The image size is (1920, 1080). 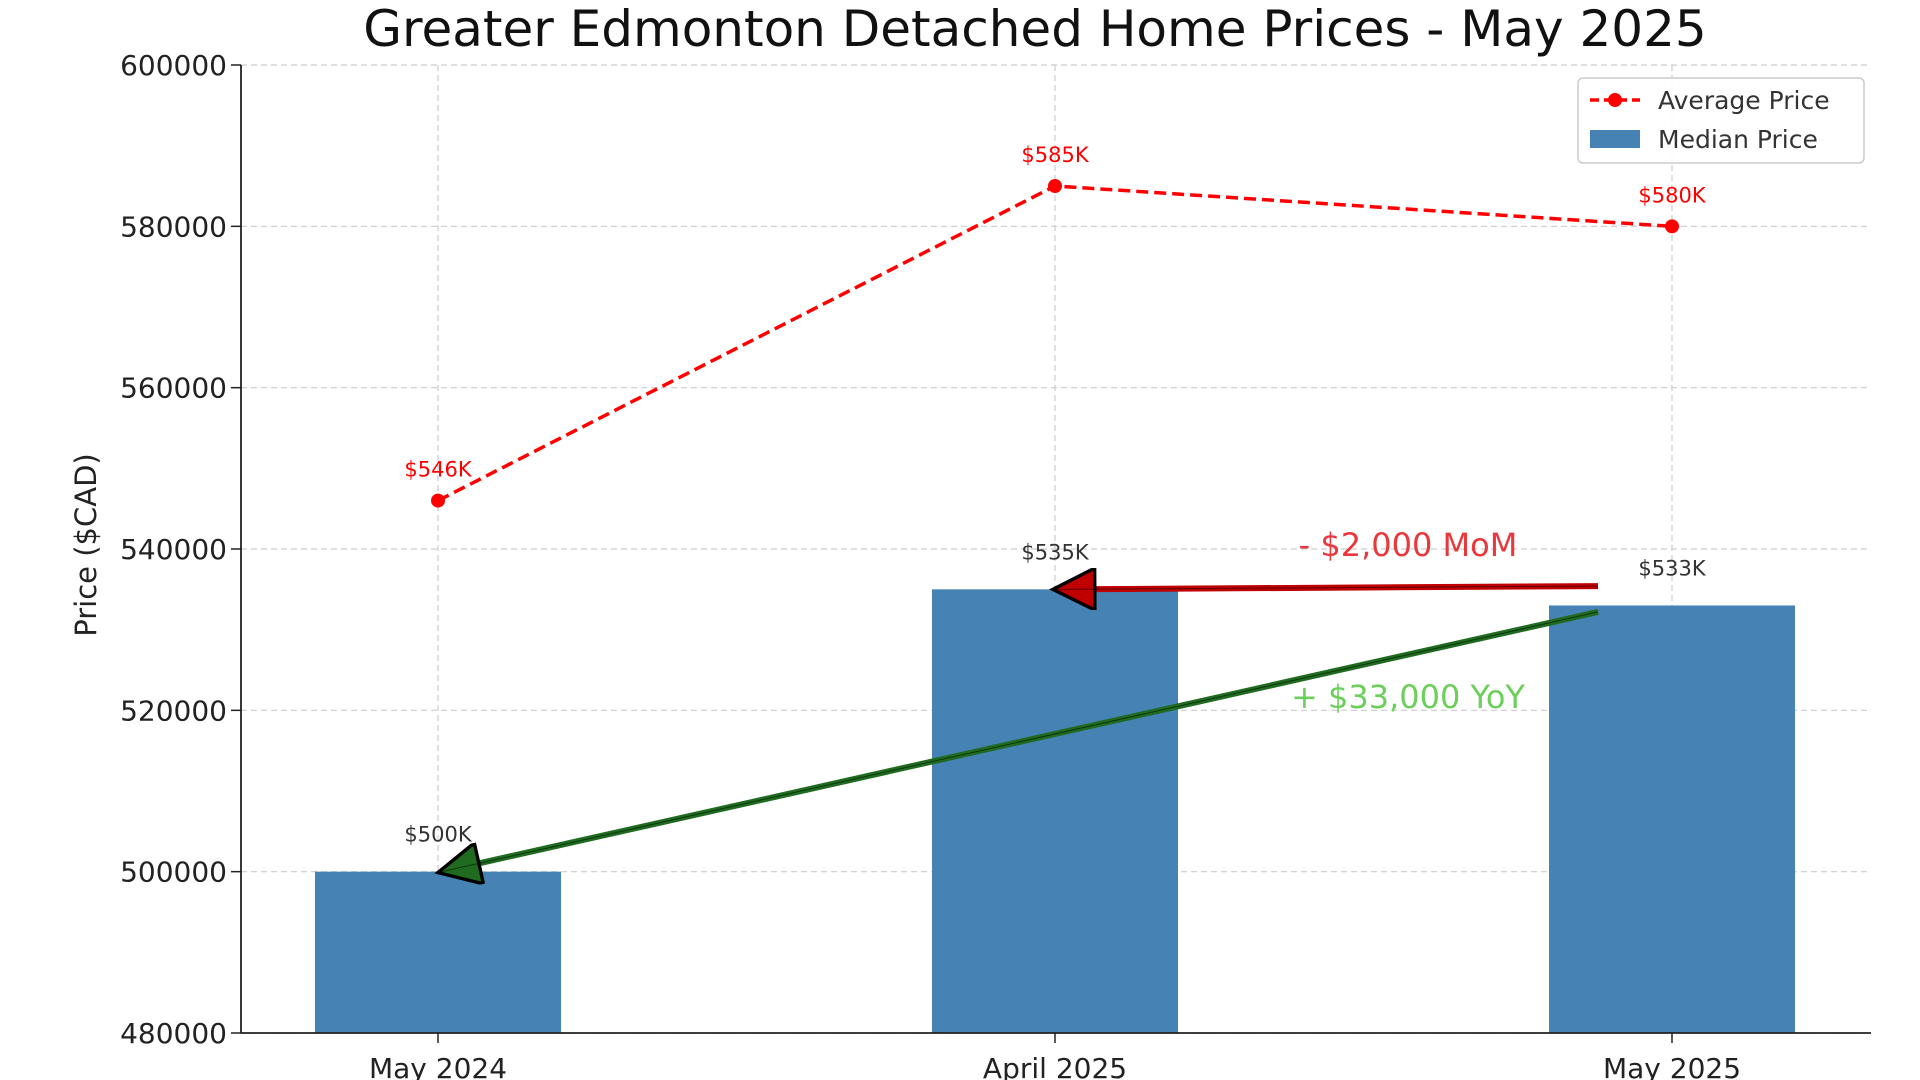 What do you see at coordinates (173, 872) in the screenshot?
I see `y-tick-label: 500000` at bounding box center [173, 872].